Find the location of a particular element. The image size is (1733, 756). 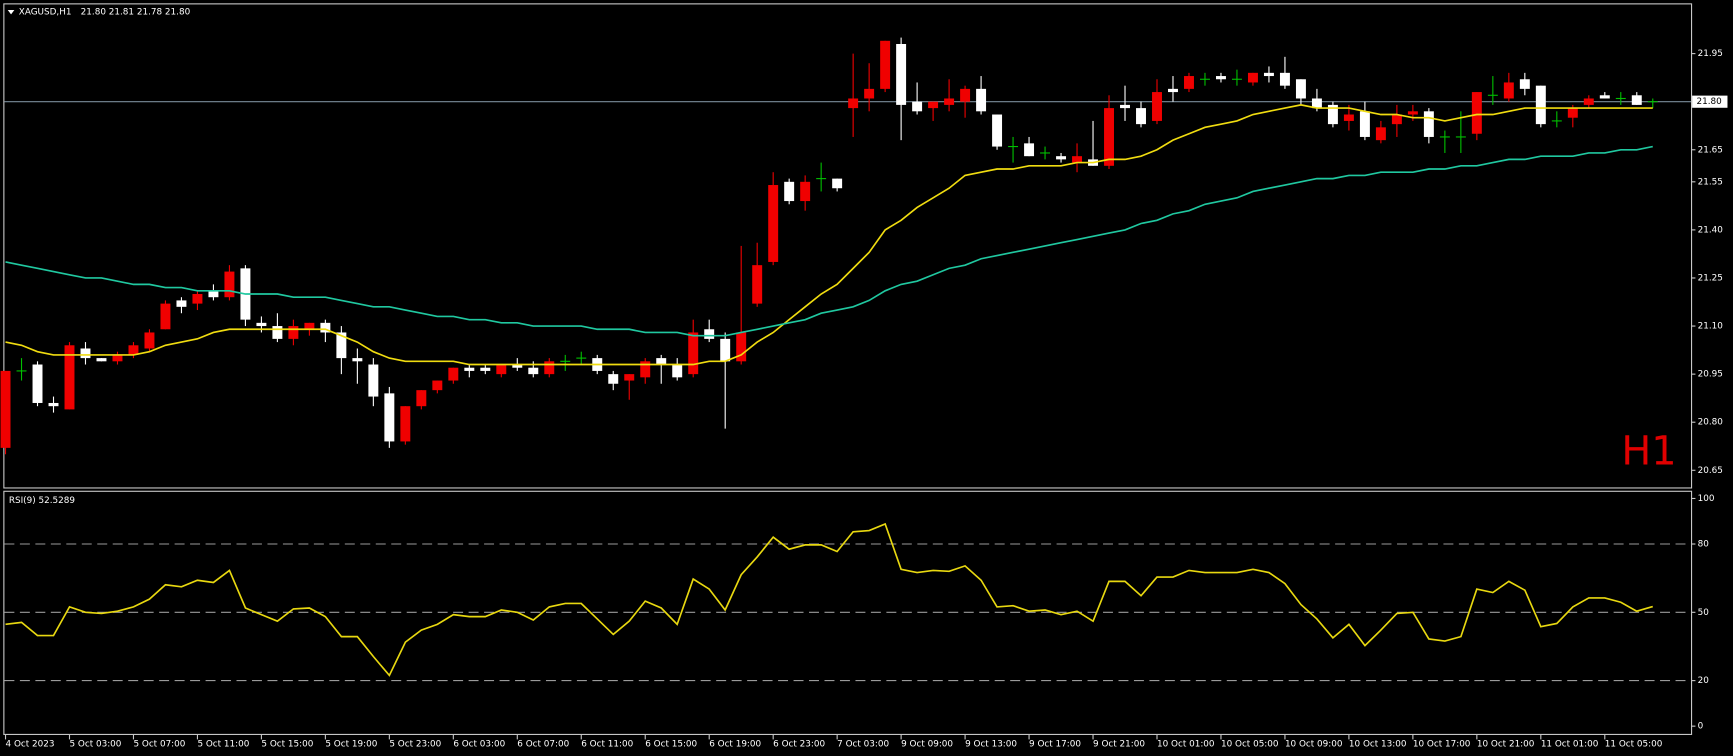

x-tick-label: 6 Oct 03:00 is located at coordinates (479, 744).